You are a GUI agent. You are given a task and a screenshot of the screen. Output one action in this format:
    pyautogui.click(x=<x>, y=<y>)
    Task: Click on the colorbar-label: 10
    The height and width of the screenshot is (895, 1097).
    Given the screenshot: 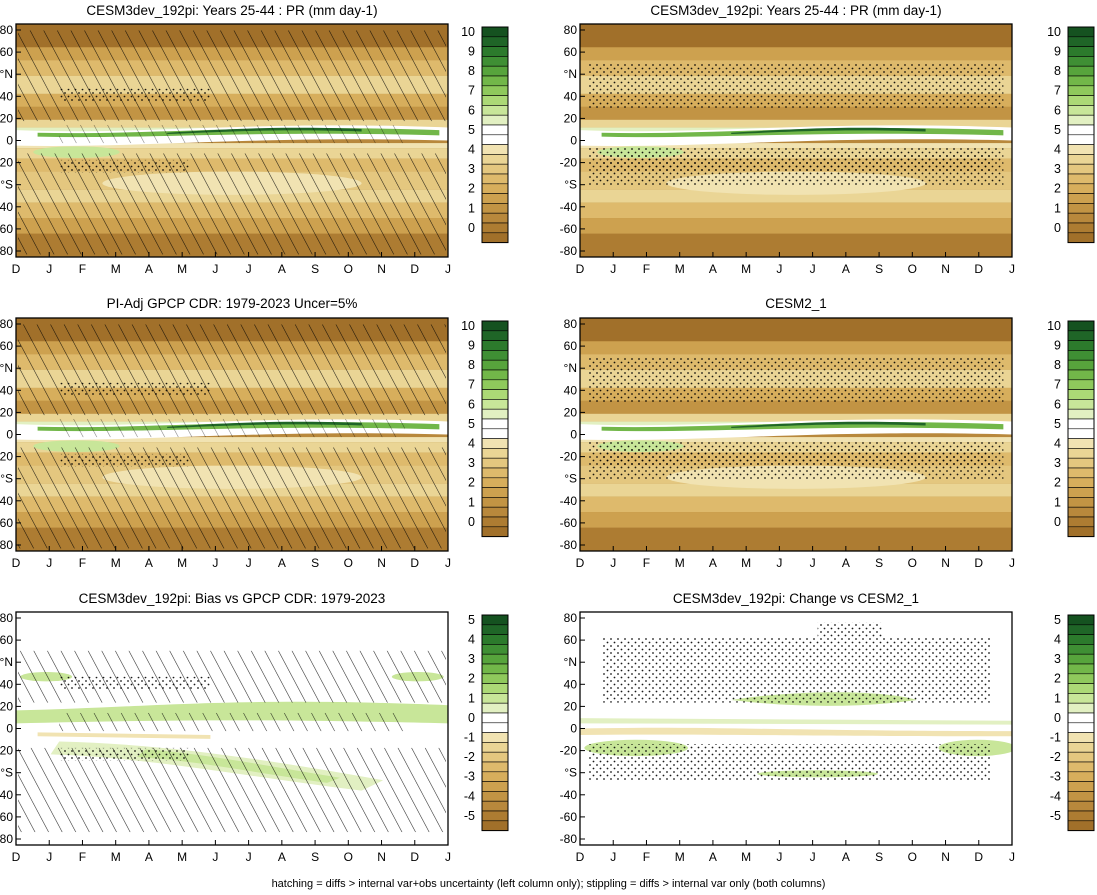 What is the action you would take?
    pyautogui.click(x=468, y=32)
    